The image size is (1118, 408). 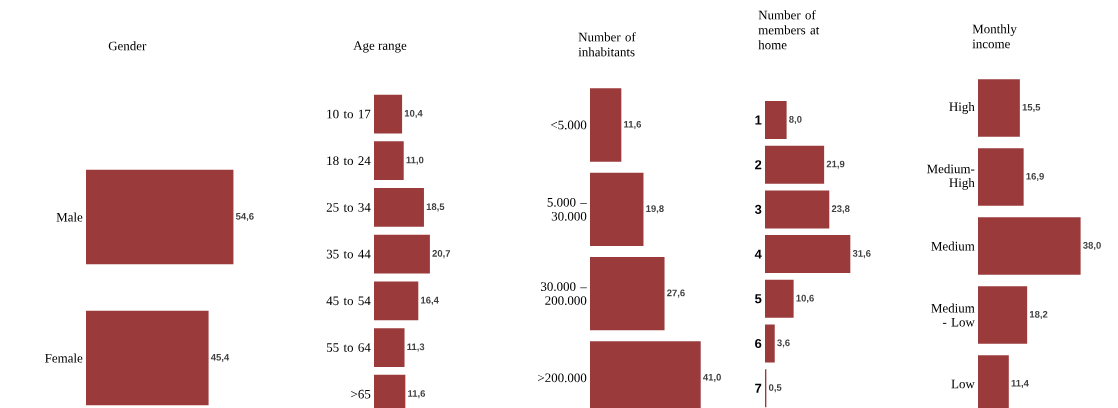 I want to click on data-label: 11,4, so click(x=1020, y=384).